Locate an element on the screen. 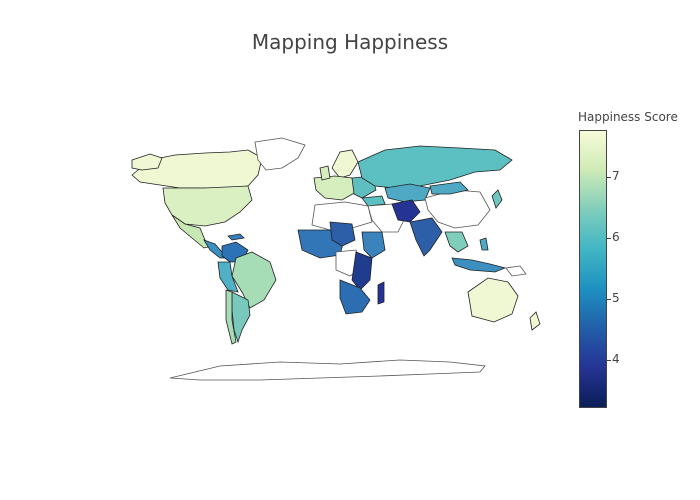  region-sahel is located at coordinates (342, 234).